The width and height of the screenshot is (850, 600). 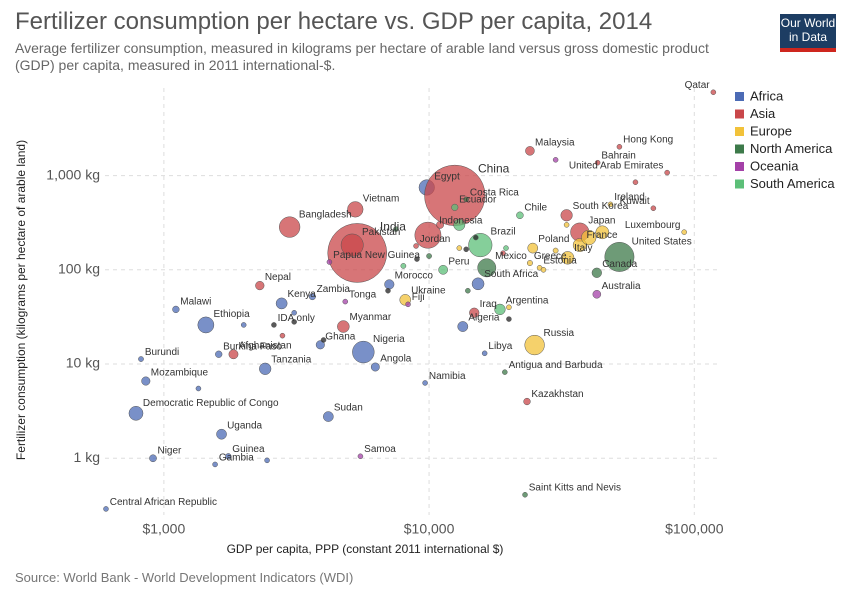 I want to click on point-label: Vietnam, so click(x=381, y=199).